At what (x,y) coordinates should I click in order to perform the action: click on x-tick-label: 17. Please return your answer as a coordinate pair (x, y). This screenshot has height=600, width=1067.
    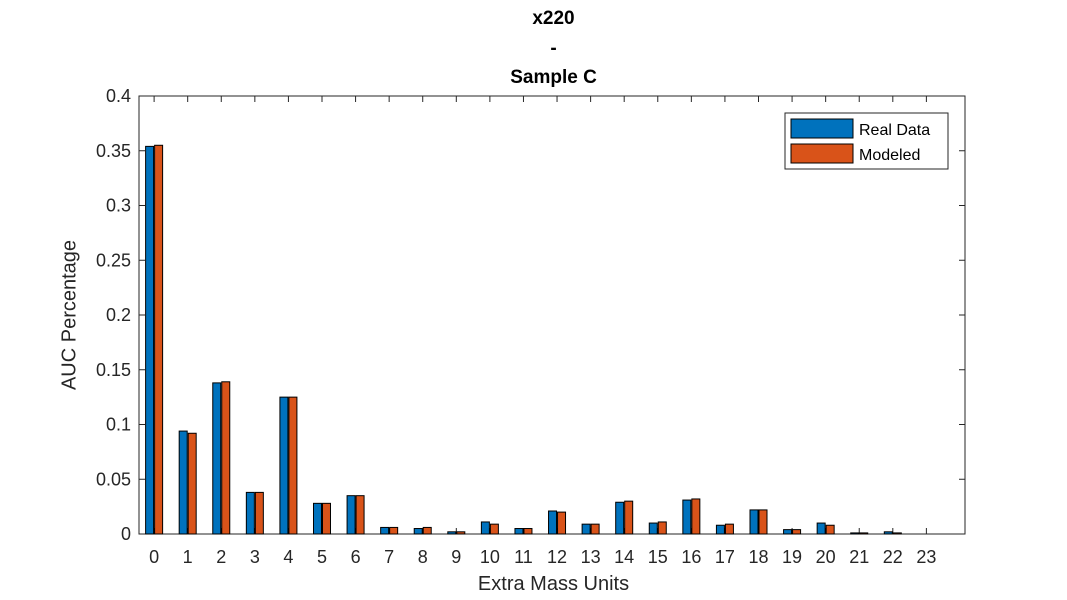
    Looking at the image, I should click on (725, 557).